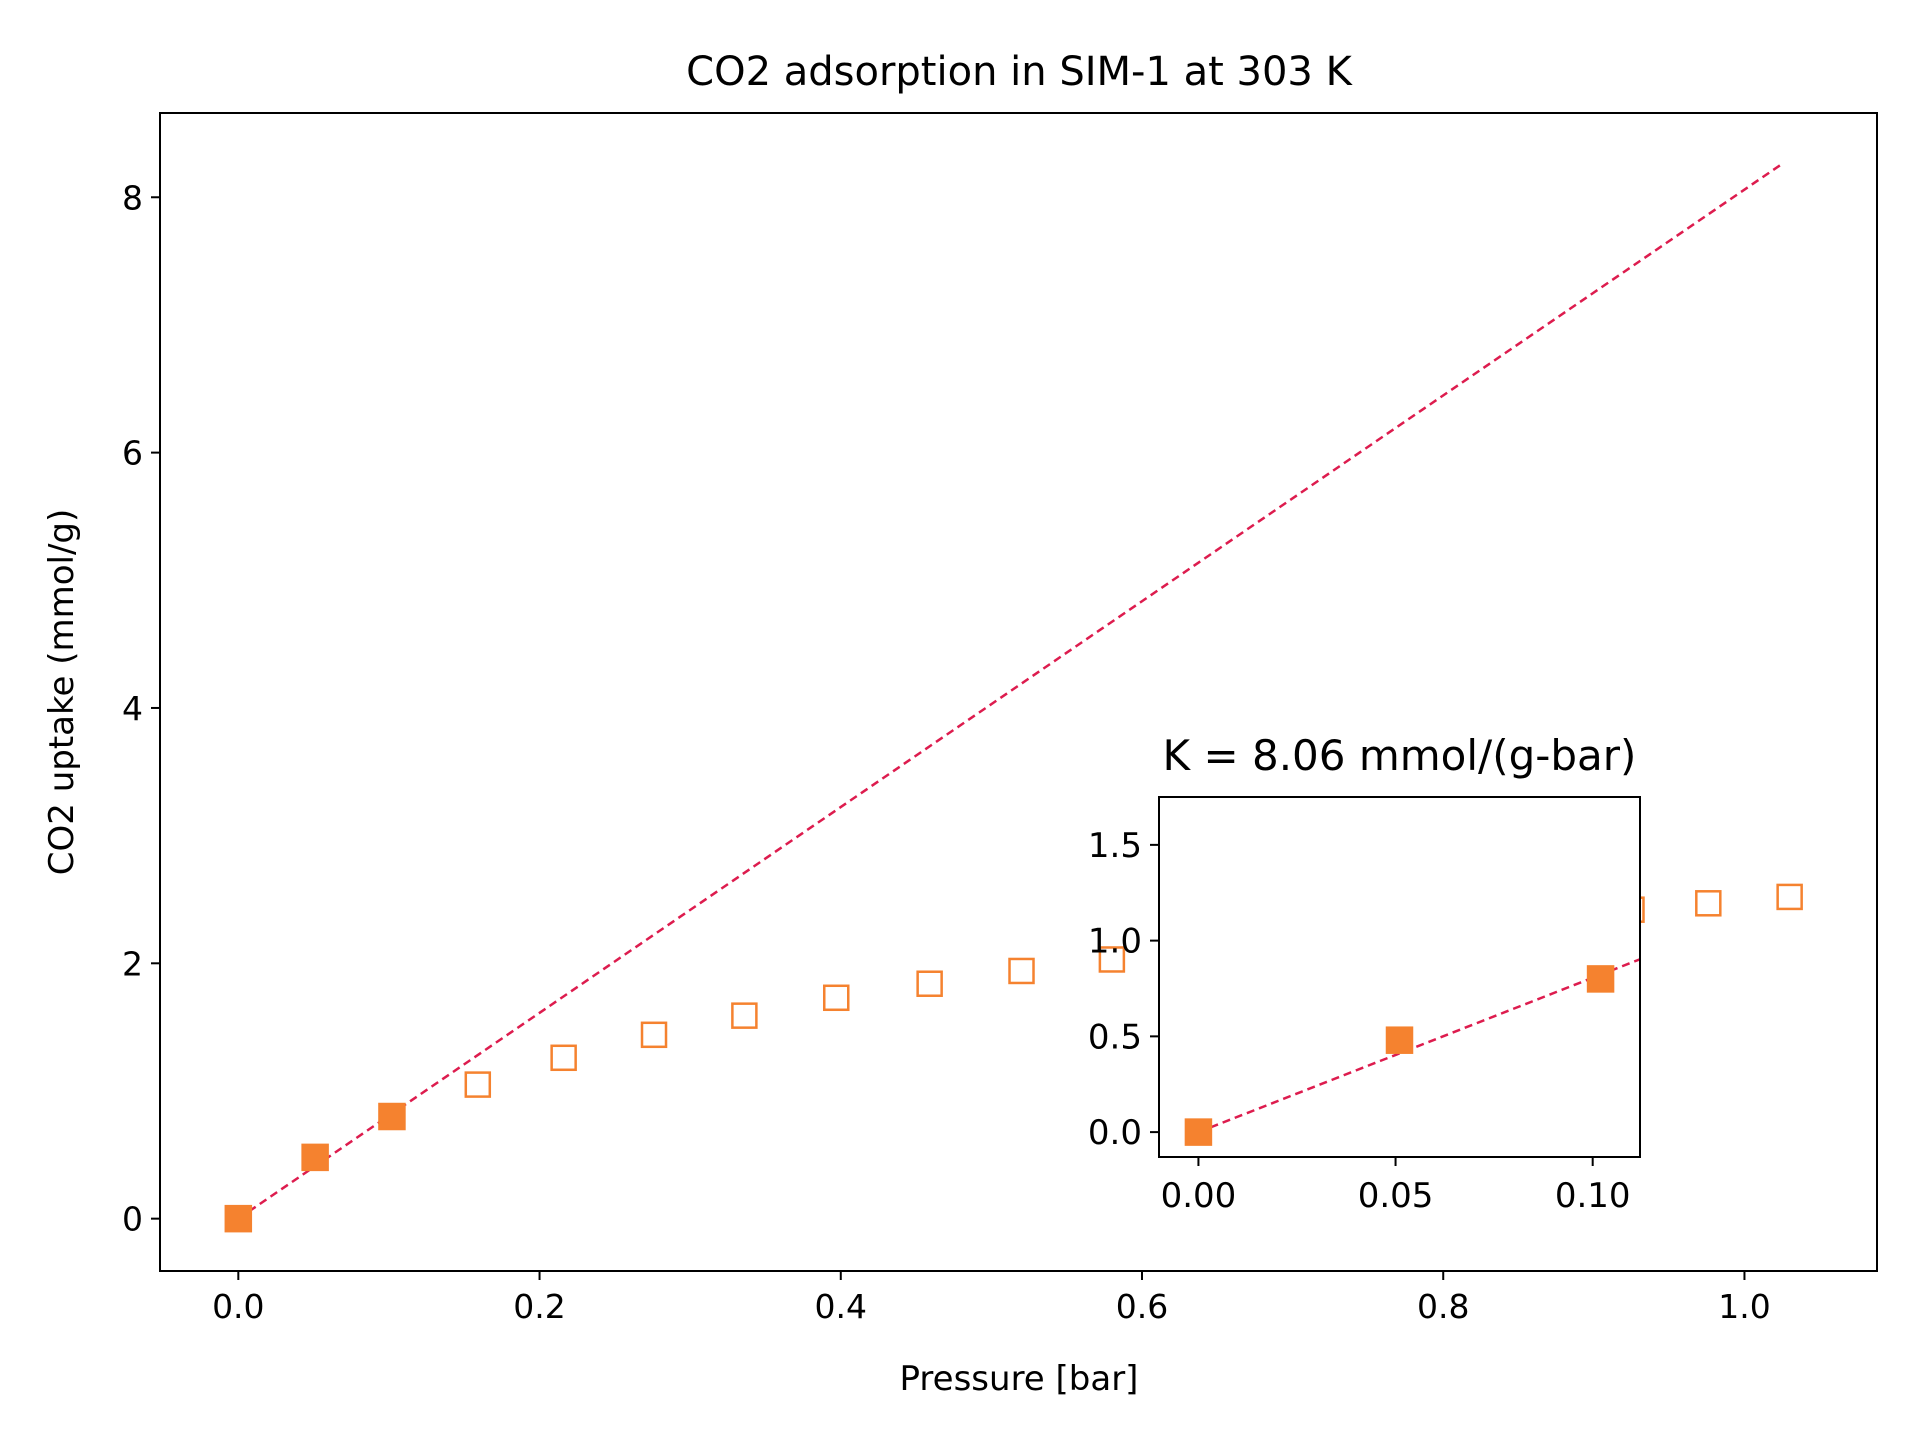  Describe the element at coordinates (1396, 1196) in the screenshot. I see `inset-x-tick-label: 0.05` at that location.